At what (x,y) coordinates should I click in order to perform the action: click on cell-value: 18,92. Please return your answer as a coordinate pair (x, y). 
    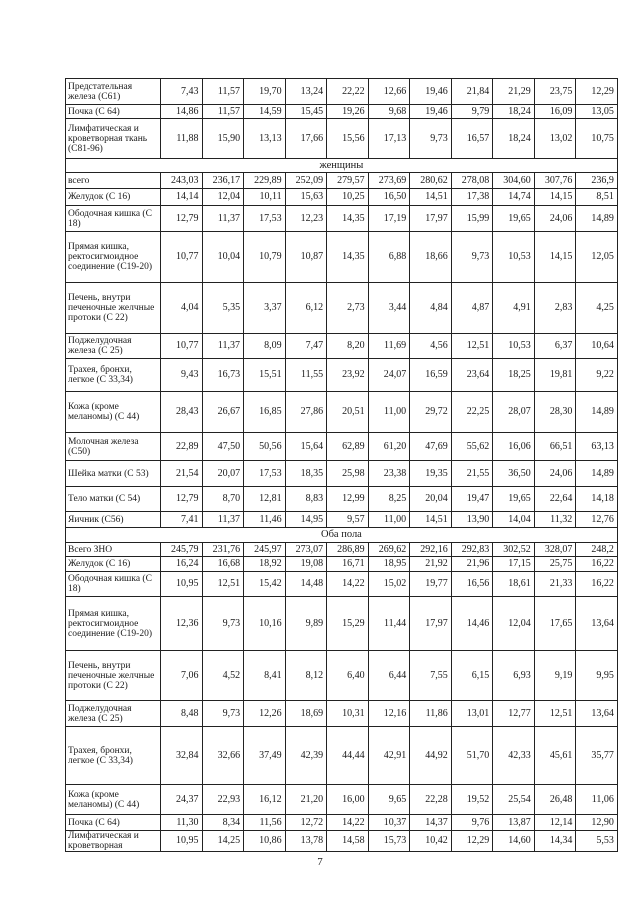
    Looking at the image, I should click on (264, 564).